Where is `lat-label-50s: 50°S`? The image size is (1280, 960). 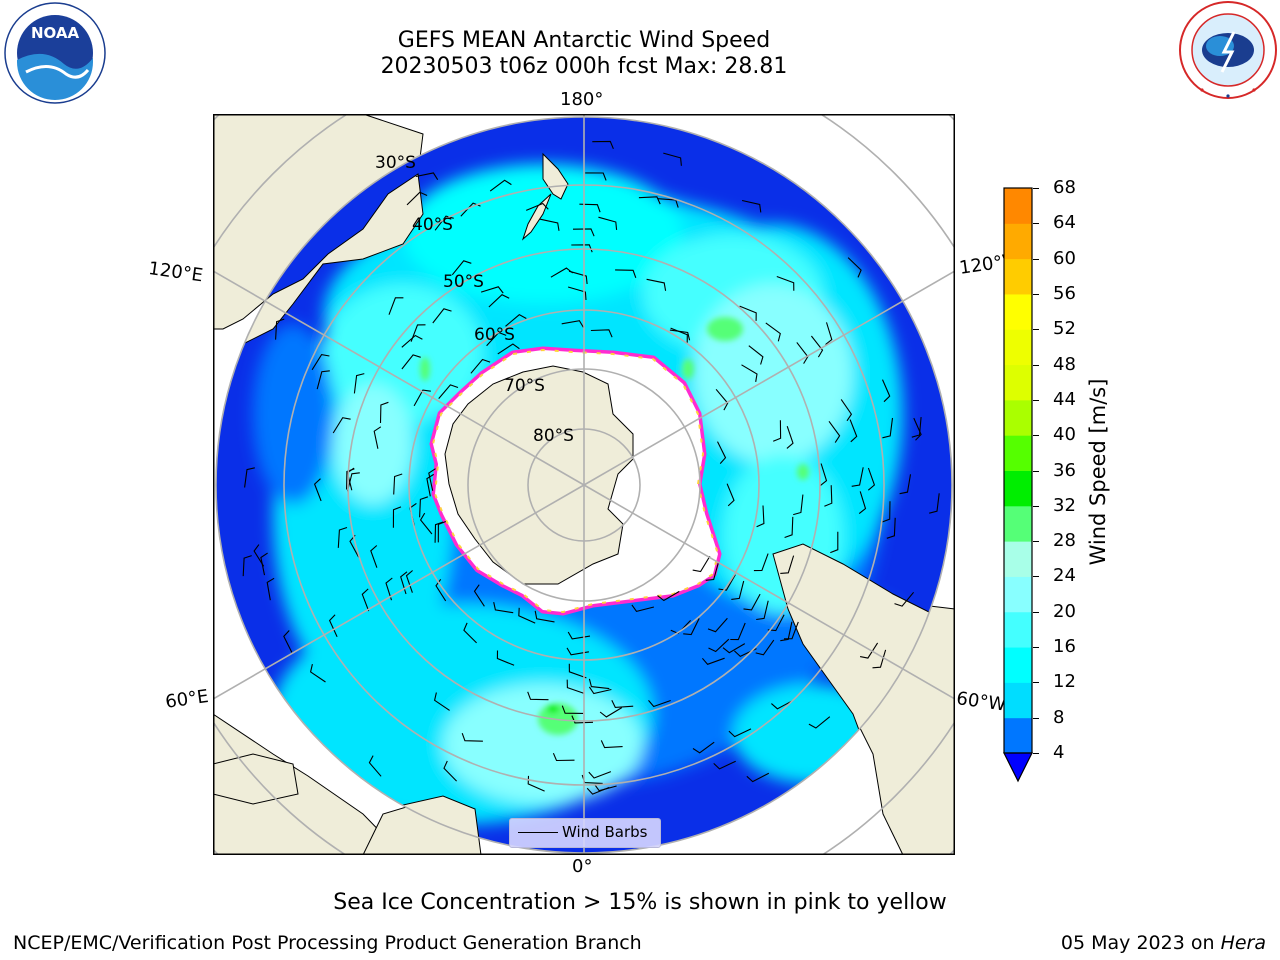
lat-label-50s: 50°S is located at coordinates (463, 282).